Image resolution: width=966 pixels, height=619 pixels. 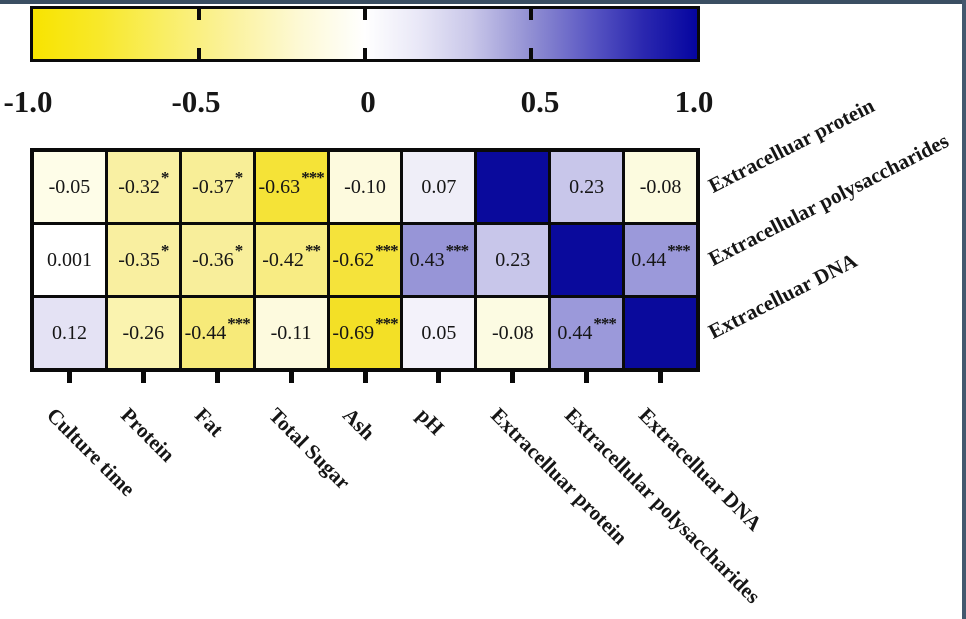 What do you see at coordinates (139, 187) in the screenshot?
I see `cell-value: -0.32` at bounding box center [139, 187].